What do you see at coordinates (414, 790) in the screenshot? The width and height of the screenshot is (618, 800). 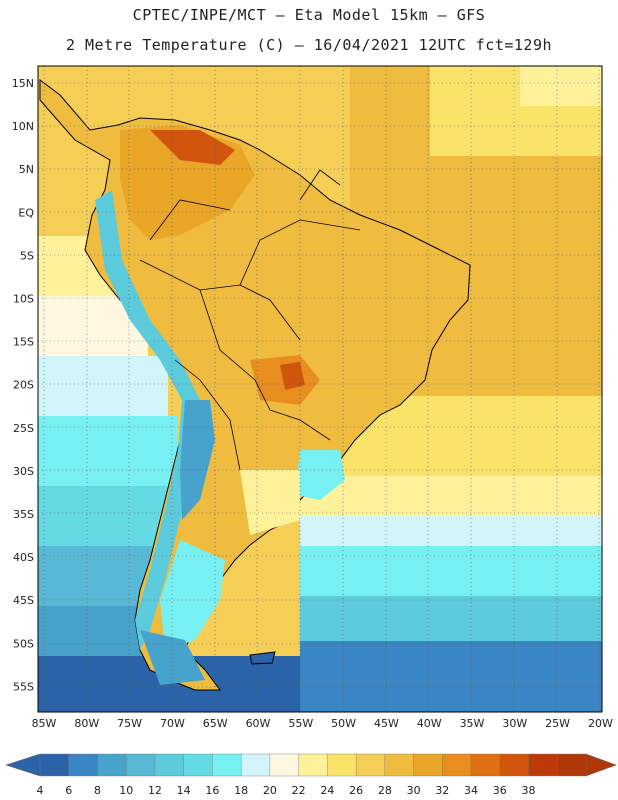 I see `colorbar-label: 30` at bounding box center [414, 790].